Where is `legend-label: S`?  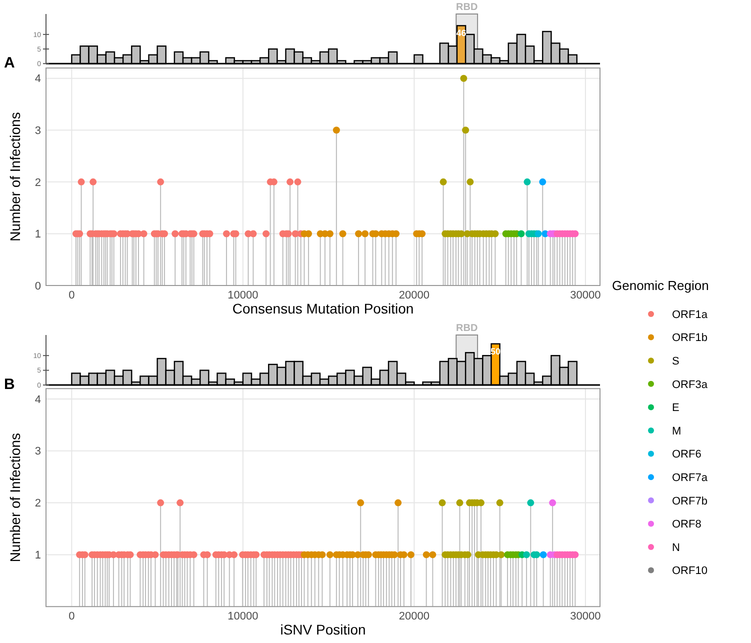 legend-label: S is located at coordinates (676, 361).